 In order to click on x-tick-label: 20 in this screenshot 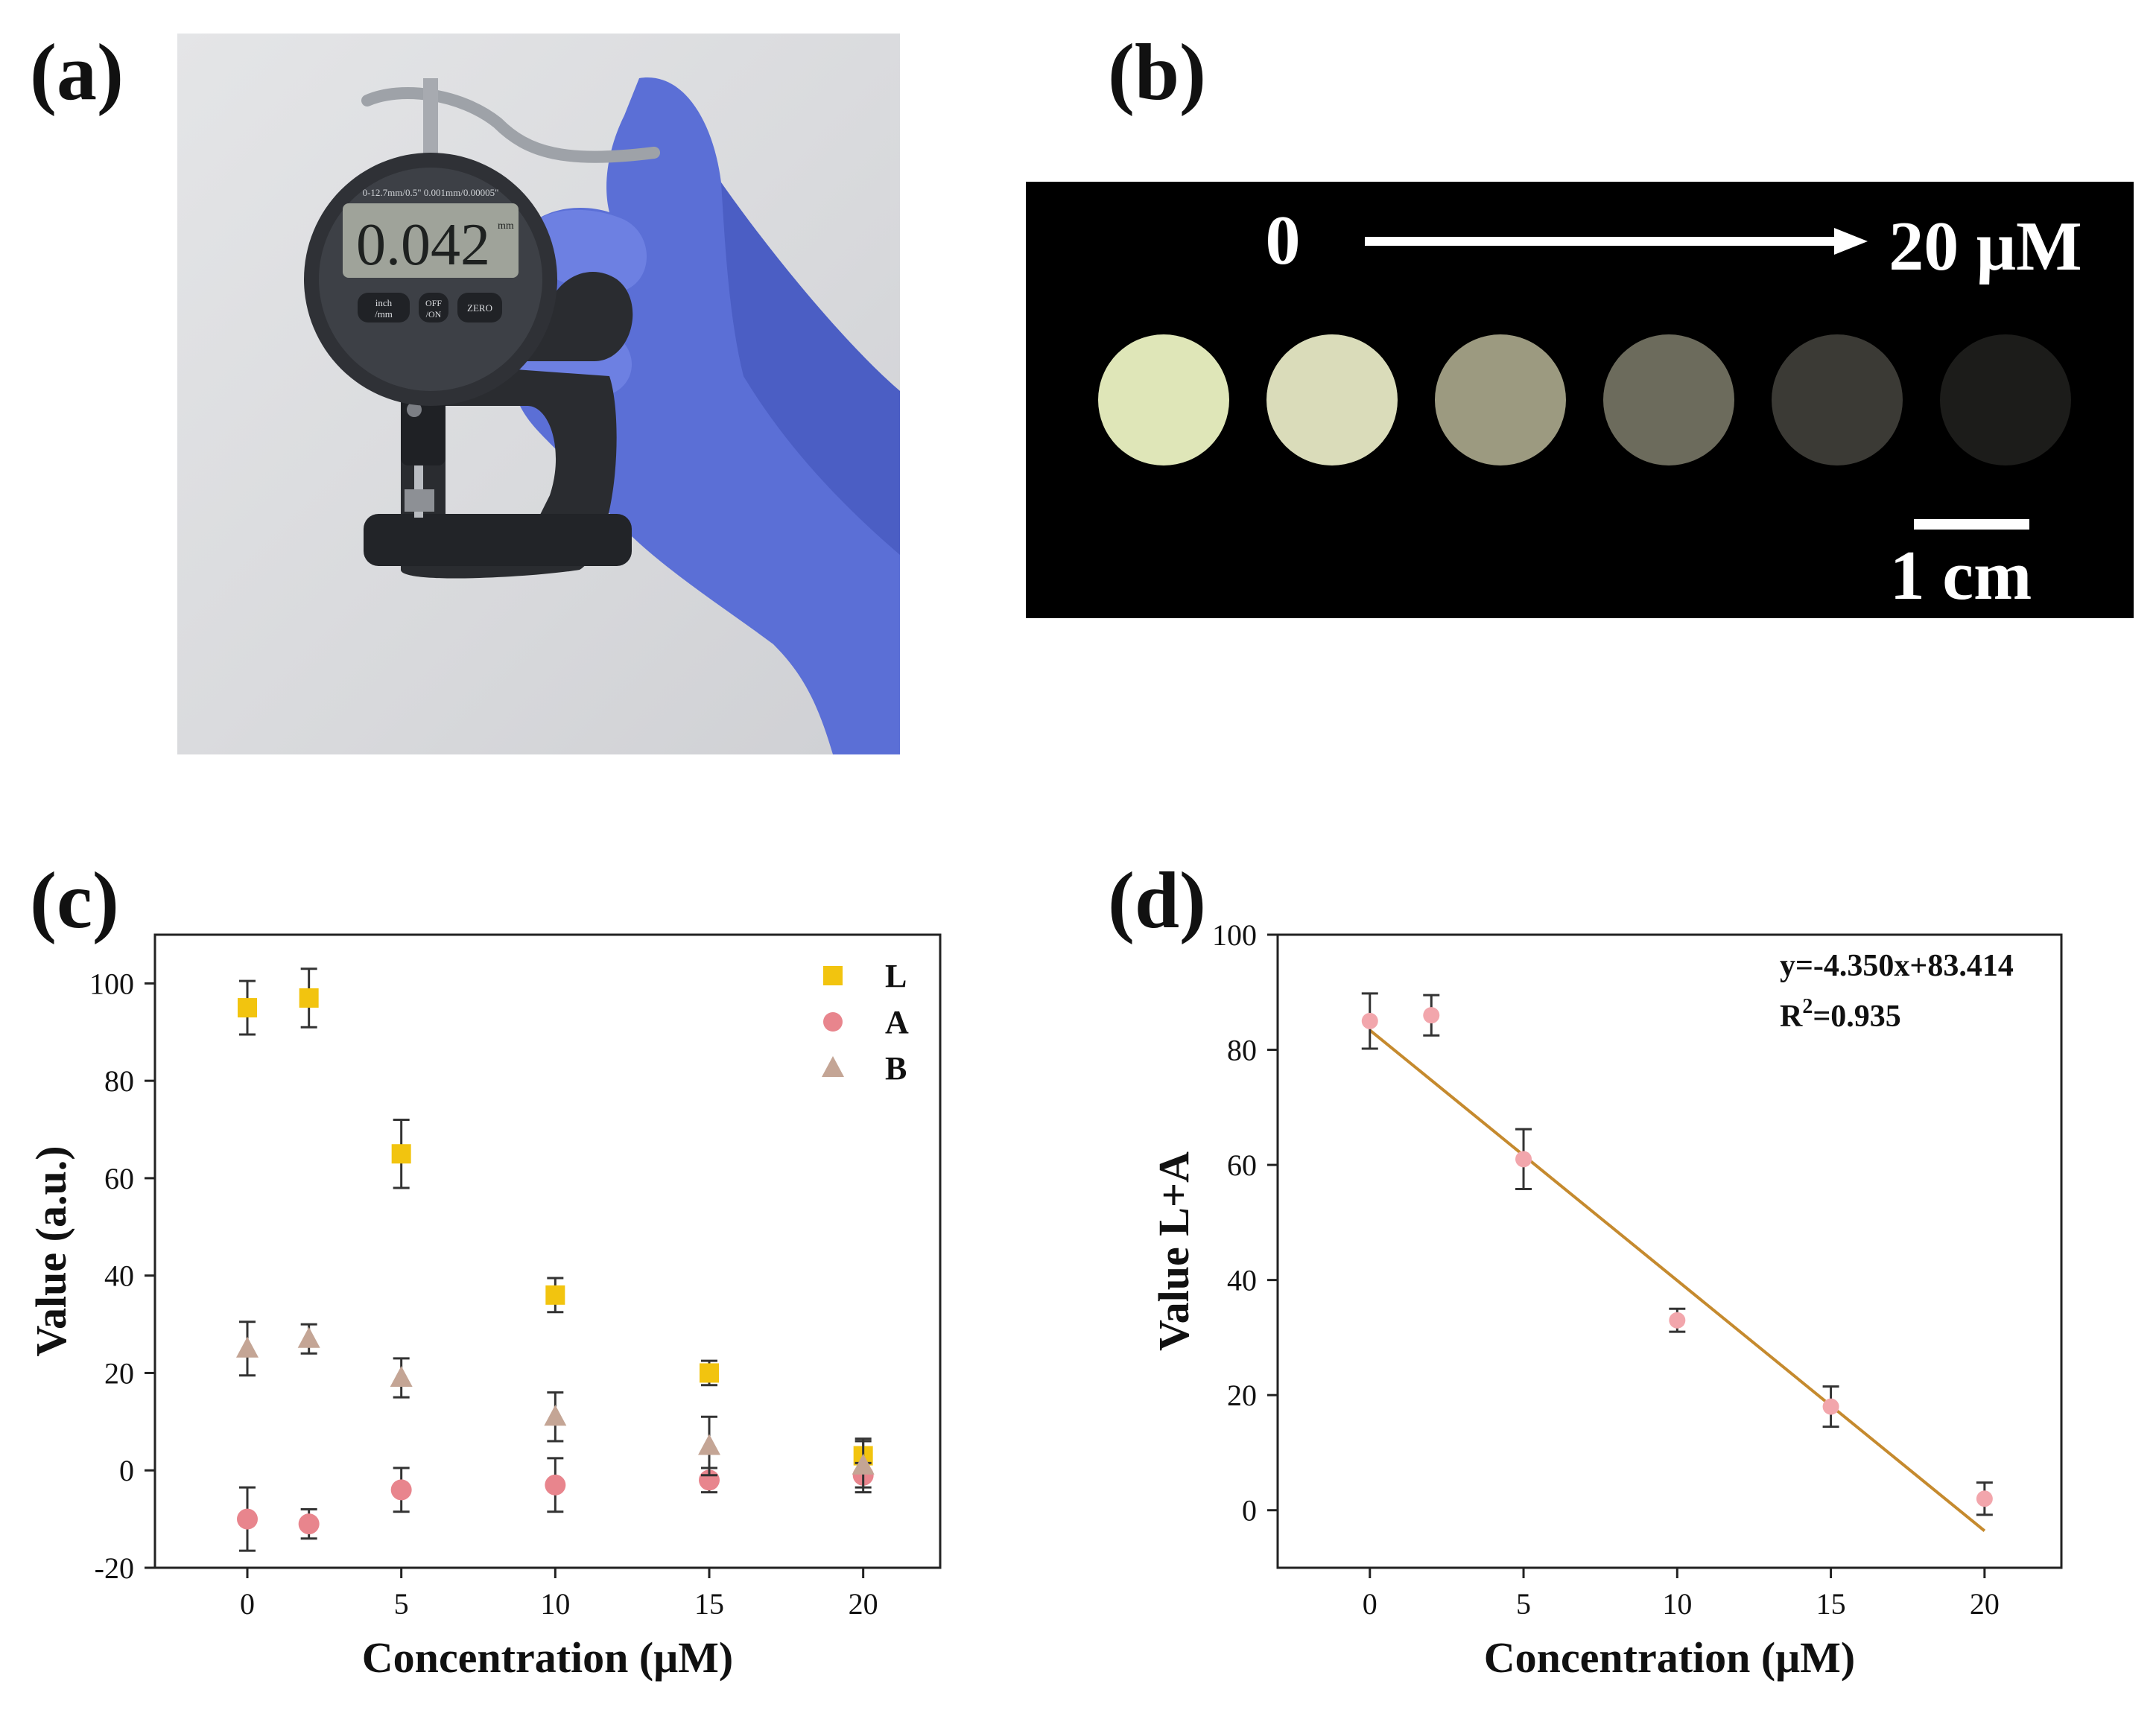, I will do `click(863, 1604)`.